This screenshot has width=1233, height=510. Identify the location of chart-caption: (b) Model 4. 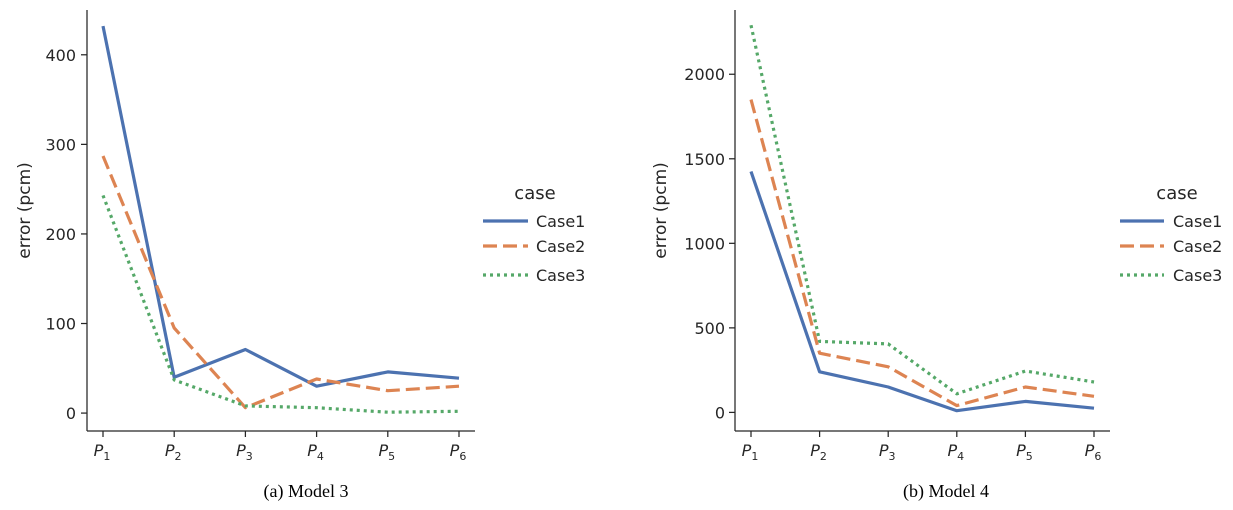
(946, 491).